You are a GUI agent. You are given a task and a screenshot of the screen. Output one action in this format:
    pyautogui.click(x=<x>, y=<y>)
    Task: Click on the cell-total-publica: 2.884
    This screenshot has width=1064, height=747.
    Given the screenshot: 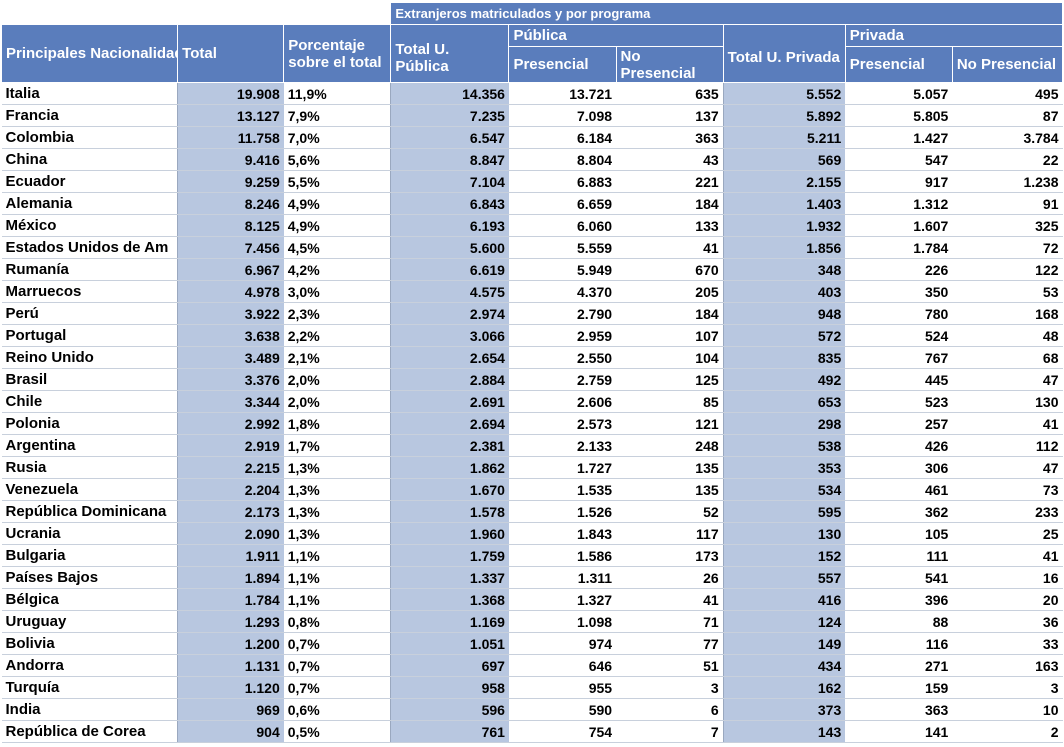 What is the action you would take?
    pyautogui.click(x=449, y=379)
    